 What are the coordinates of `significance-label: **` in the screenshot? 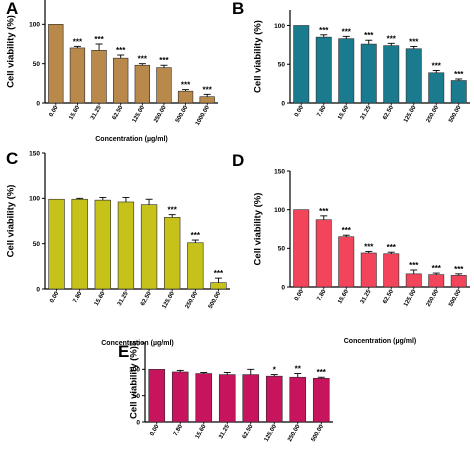 It's located at (298, 369).